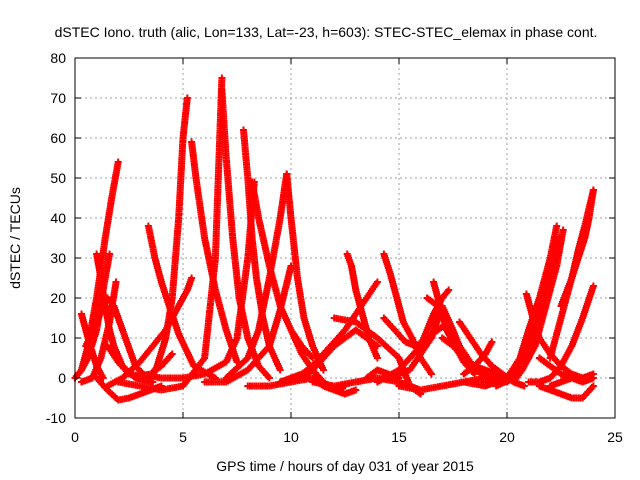  What do you see at coordinates (345, 466) in the screenshot?
I see `x-axis-label: GPS time / hours of day 031 of year 2015` at bounding box center [345, 466].